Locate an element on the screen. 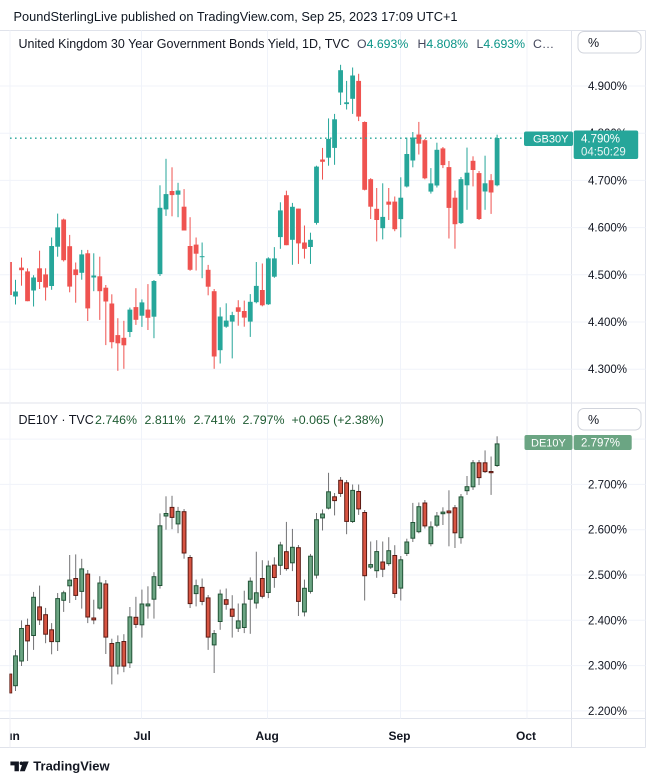  svg-text: 2.811% is located at coordinates (165, 420).